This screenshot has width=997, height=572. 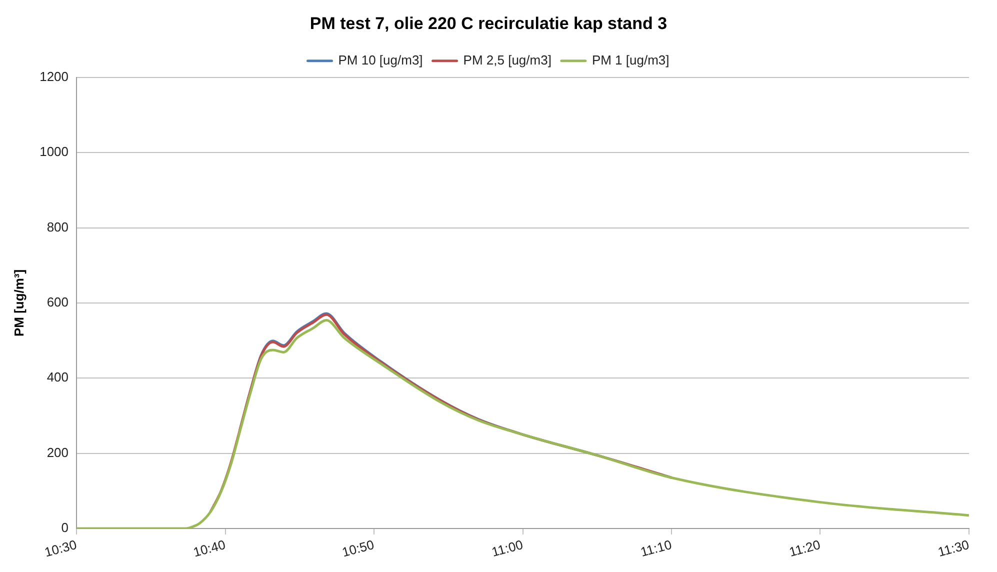 I want to click on x-tick-label: 11:10, so click(x=656, y=548).